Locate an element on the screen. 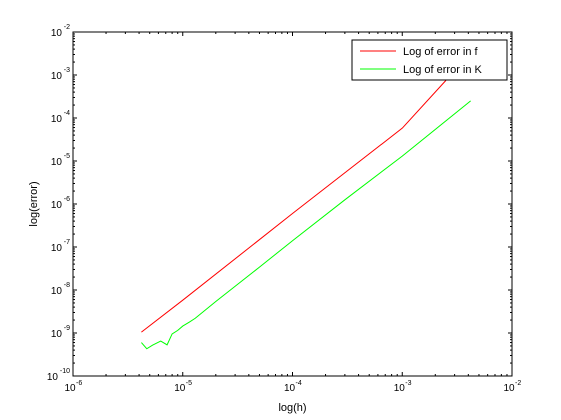  x-tick-label: 10 -4 is located at coordinates (293, 387).